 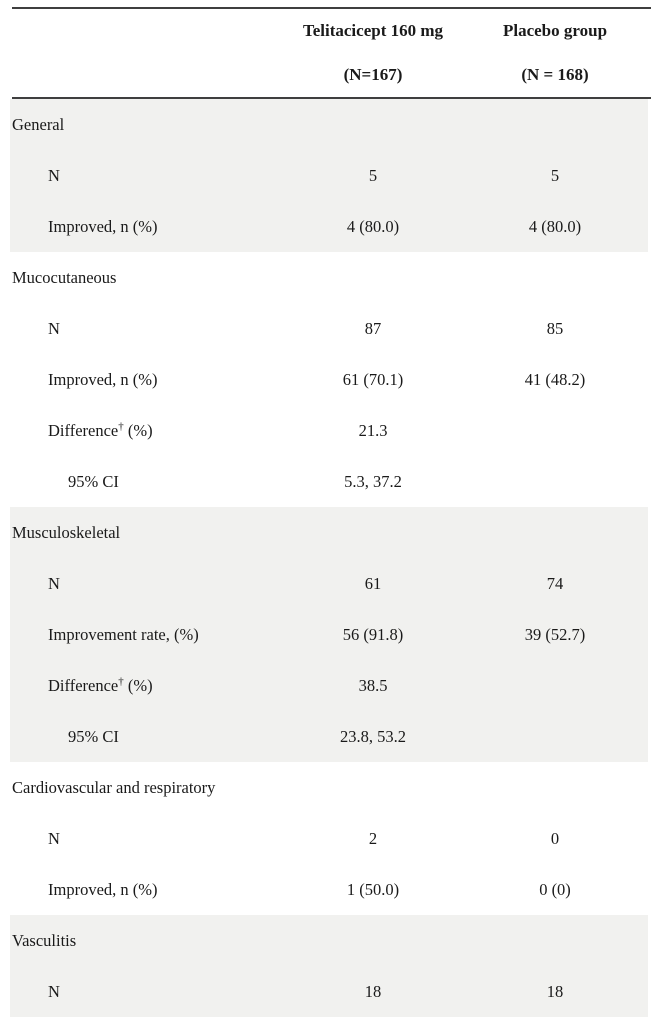 I want to click on value-cell-telitacicept: 18, so click(x=373, y=991).